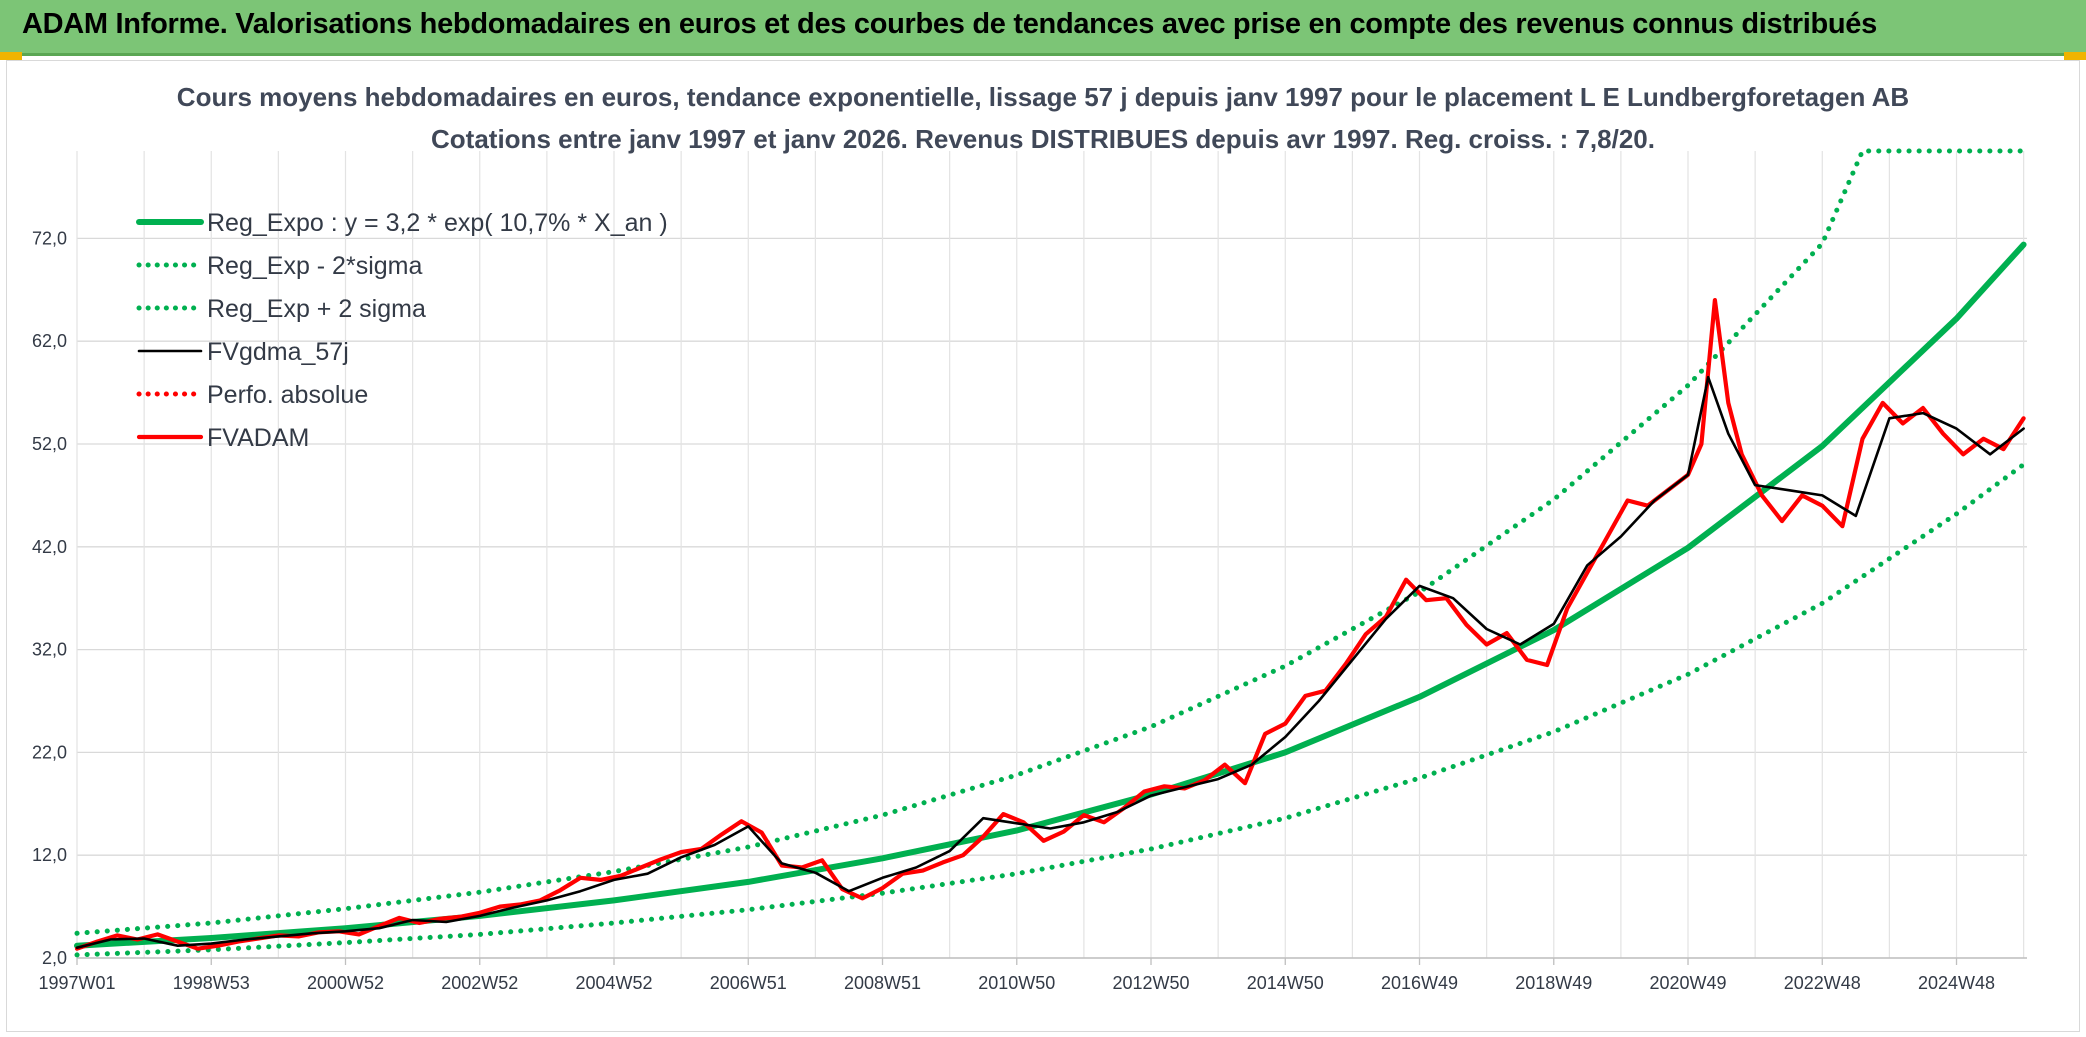  Describe the element at coordinates (49, 650) in the screenshot. I see `y-tick-label: 32,0` at that location.